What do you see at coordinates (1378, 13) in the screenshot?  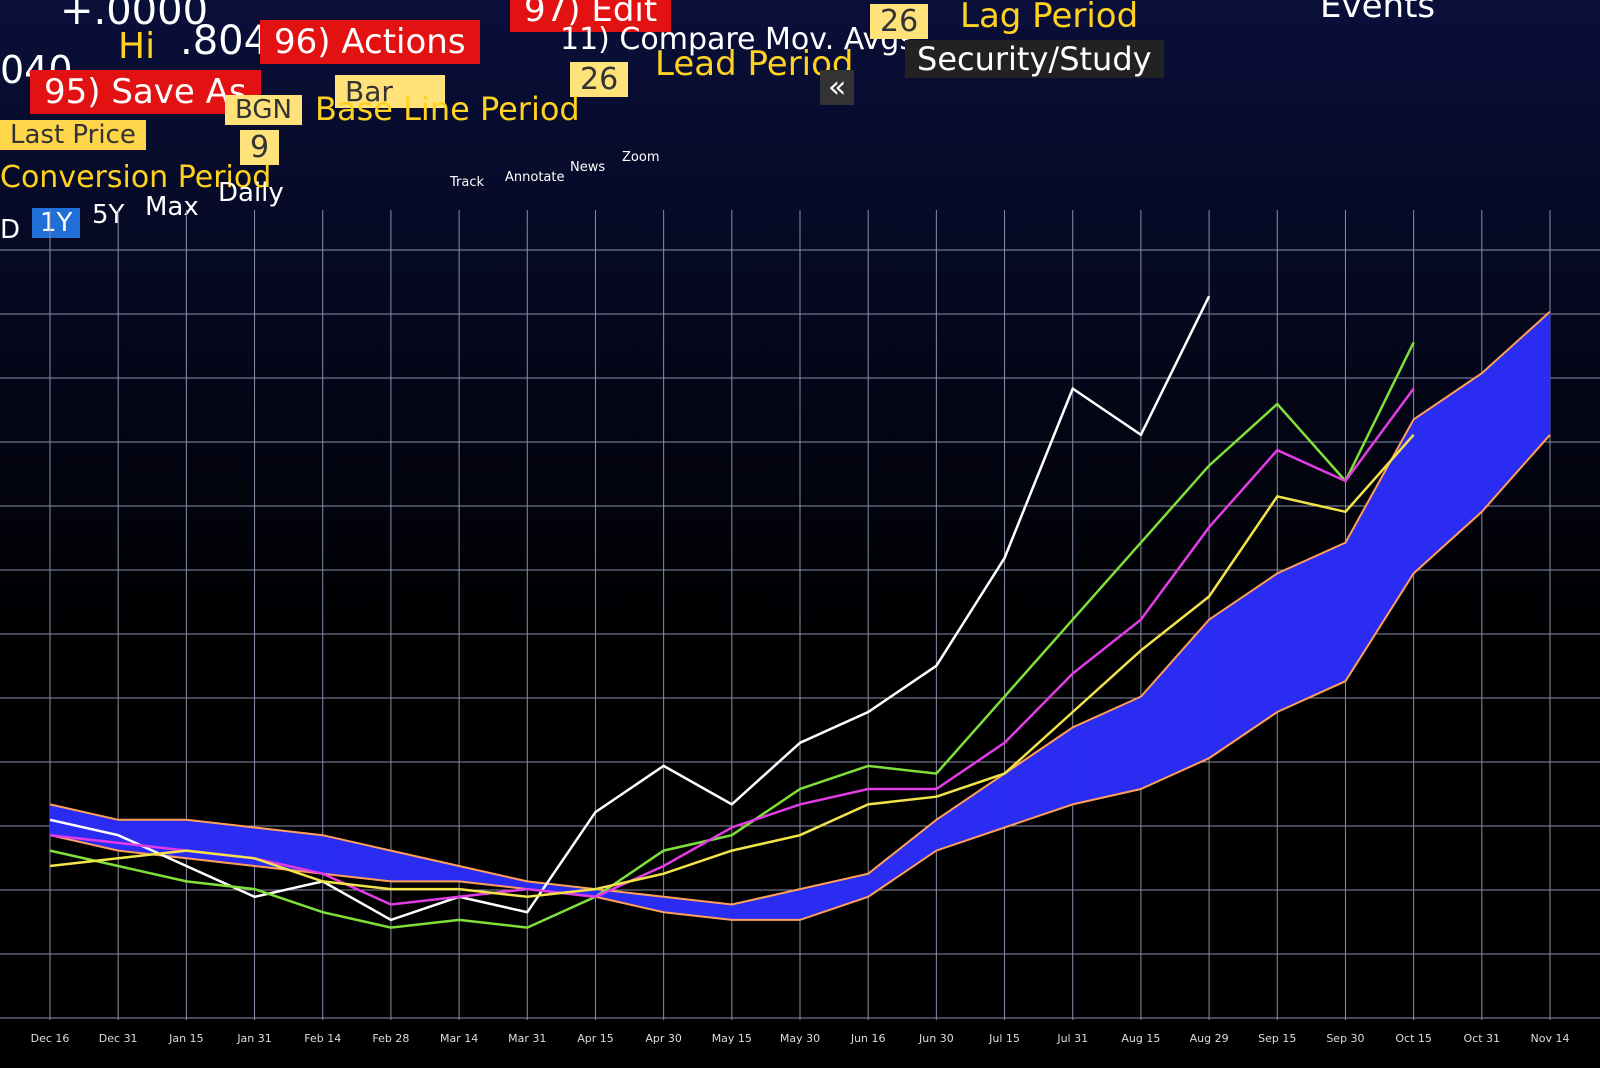 I see `events: Events` at bounding box center [1378, 13].